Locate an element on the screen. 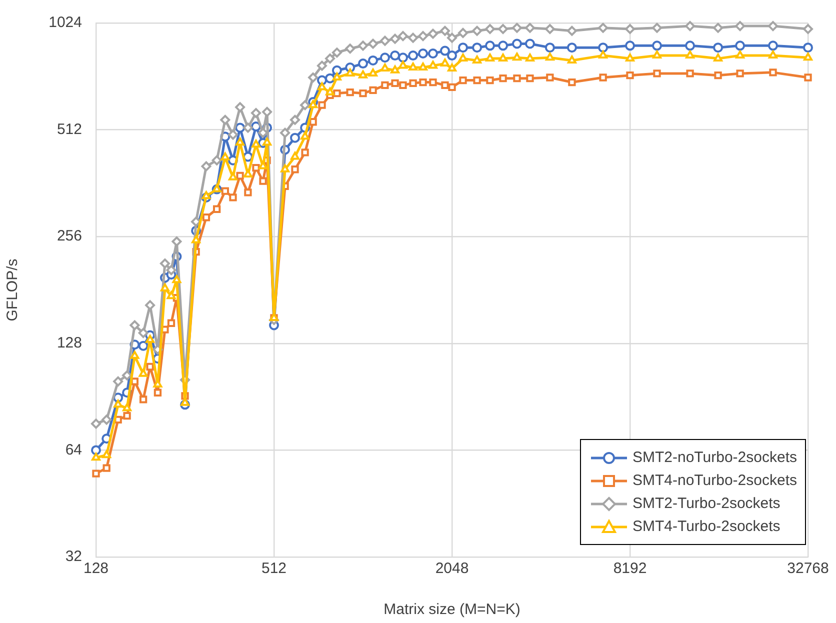 The height and width of the screenshot is (623, 836). x-tick-label: 32768 is located at coordinates (808, 569).